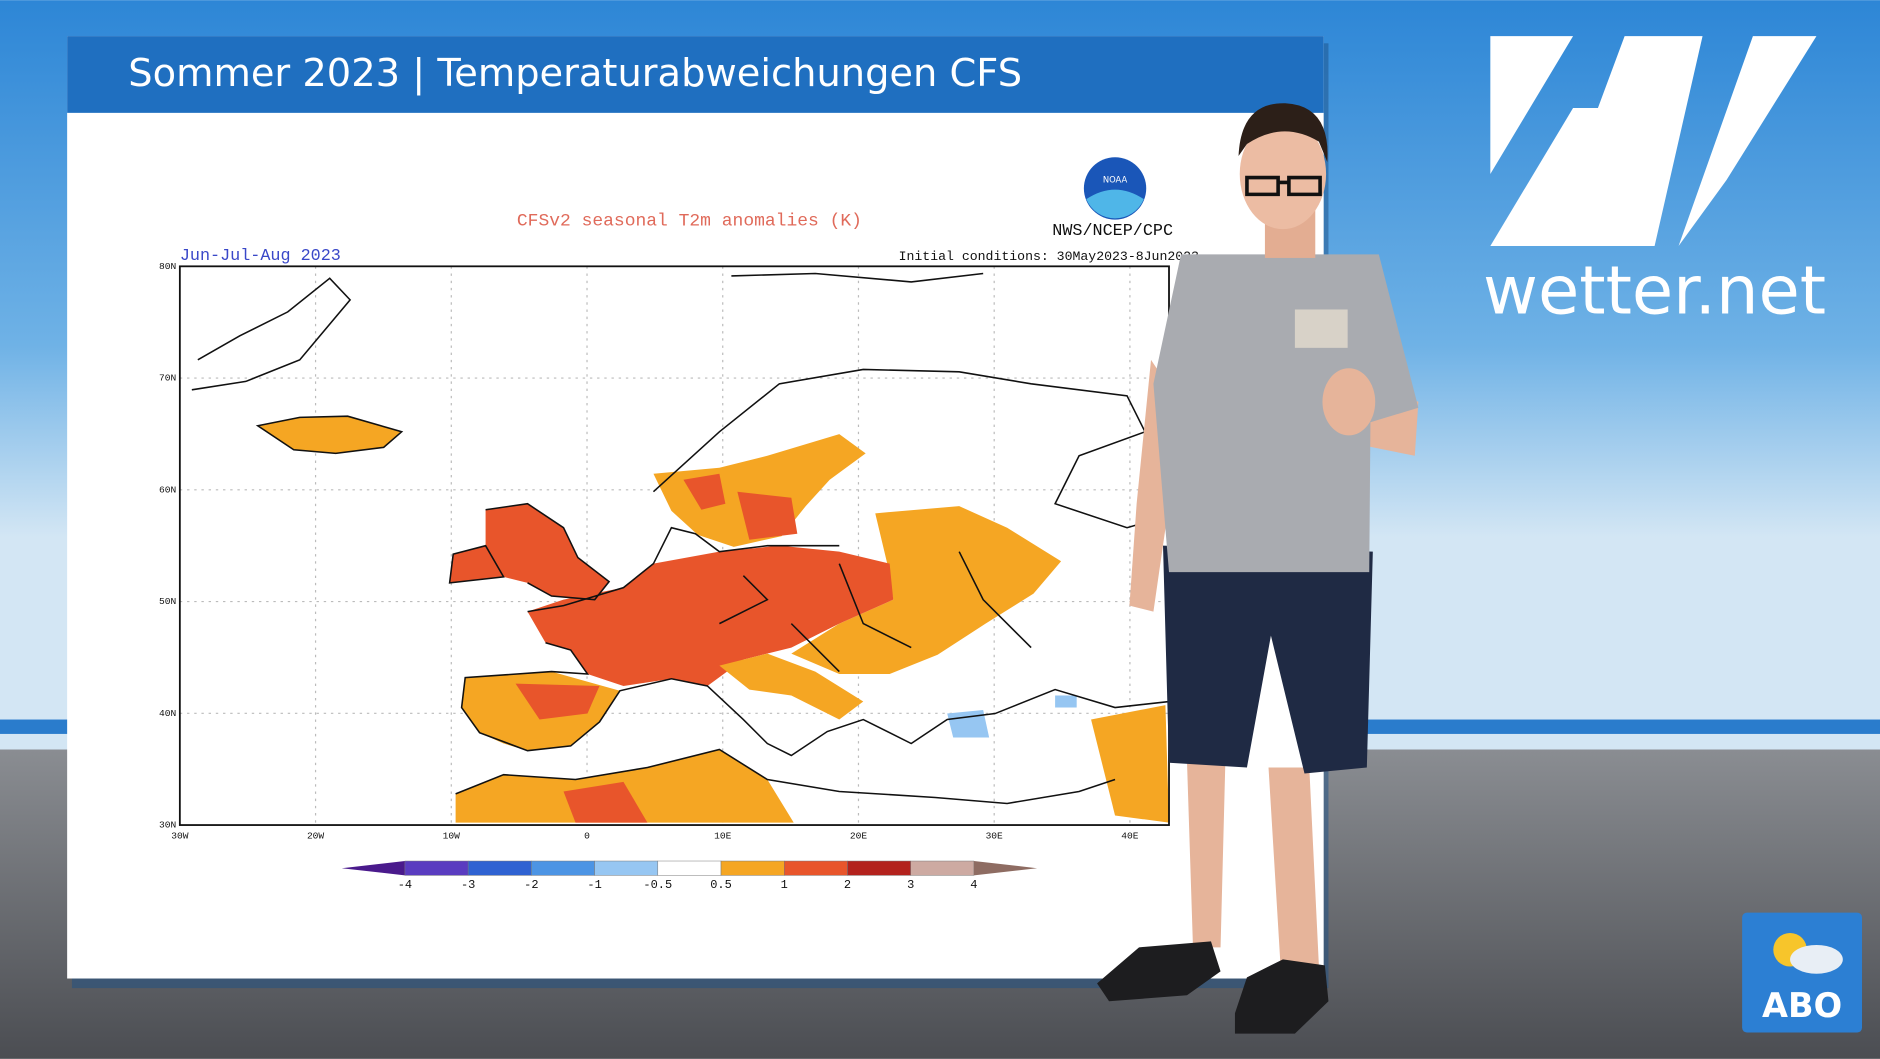 This screenshot has height=1059, width=1880. What do you see at coordinates (1252, 863) in the screenshot?
I see `presenter-legs` at bounding box center [1252, 863].